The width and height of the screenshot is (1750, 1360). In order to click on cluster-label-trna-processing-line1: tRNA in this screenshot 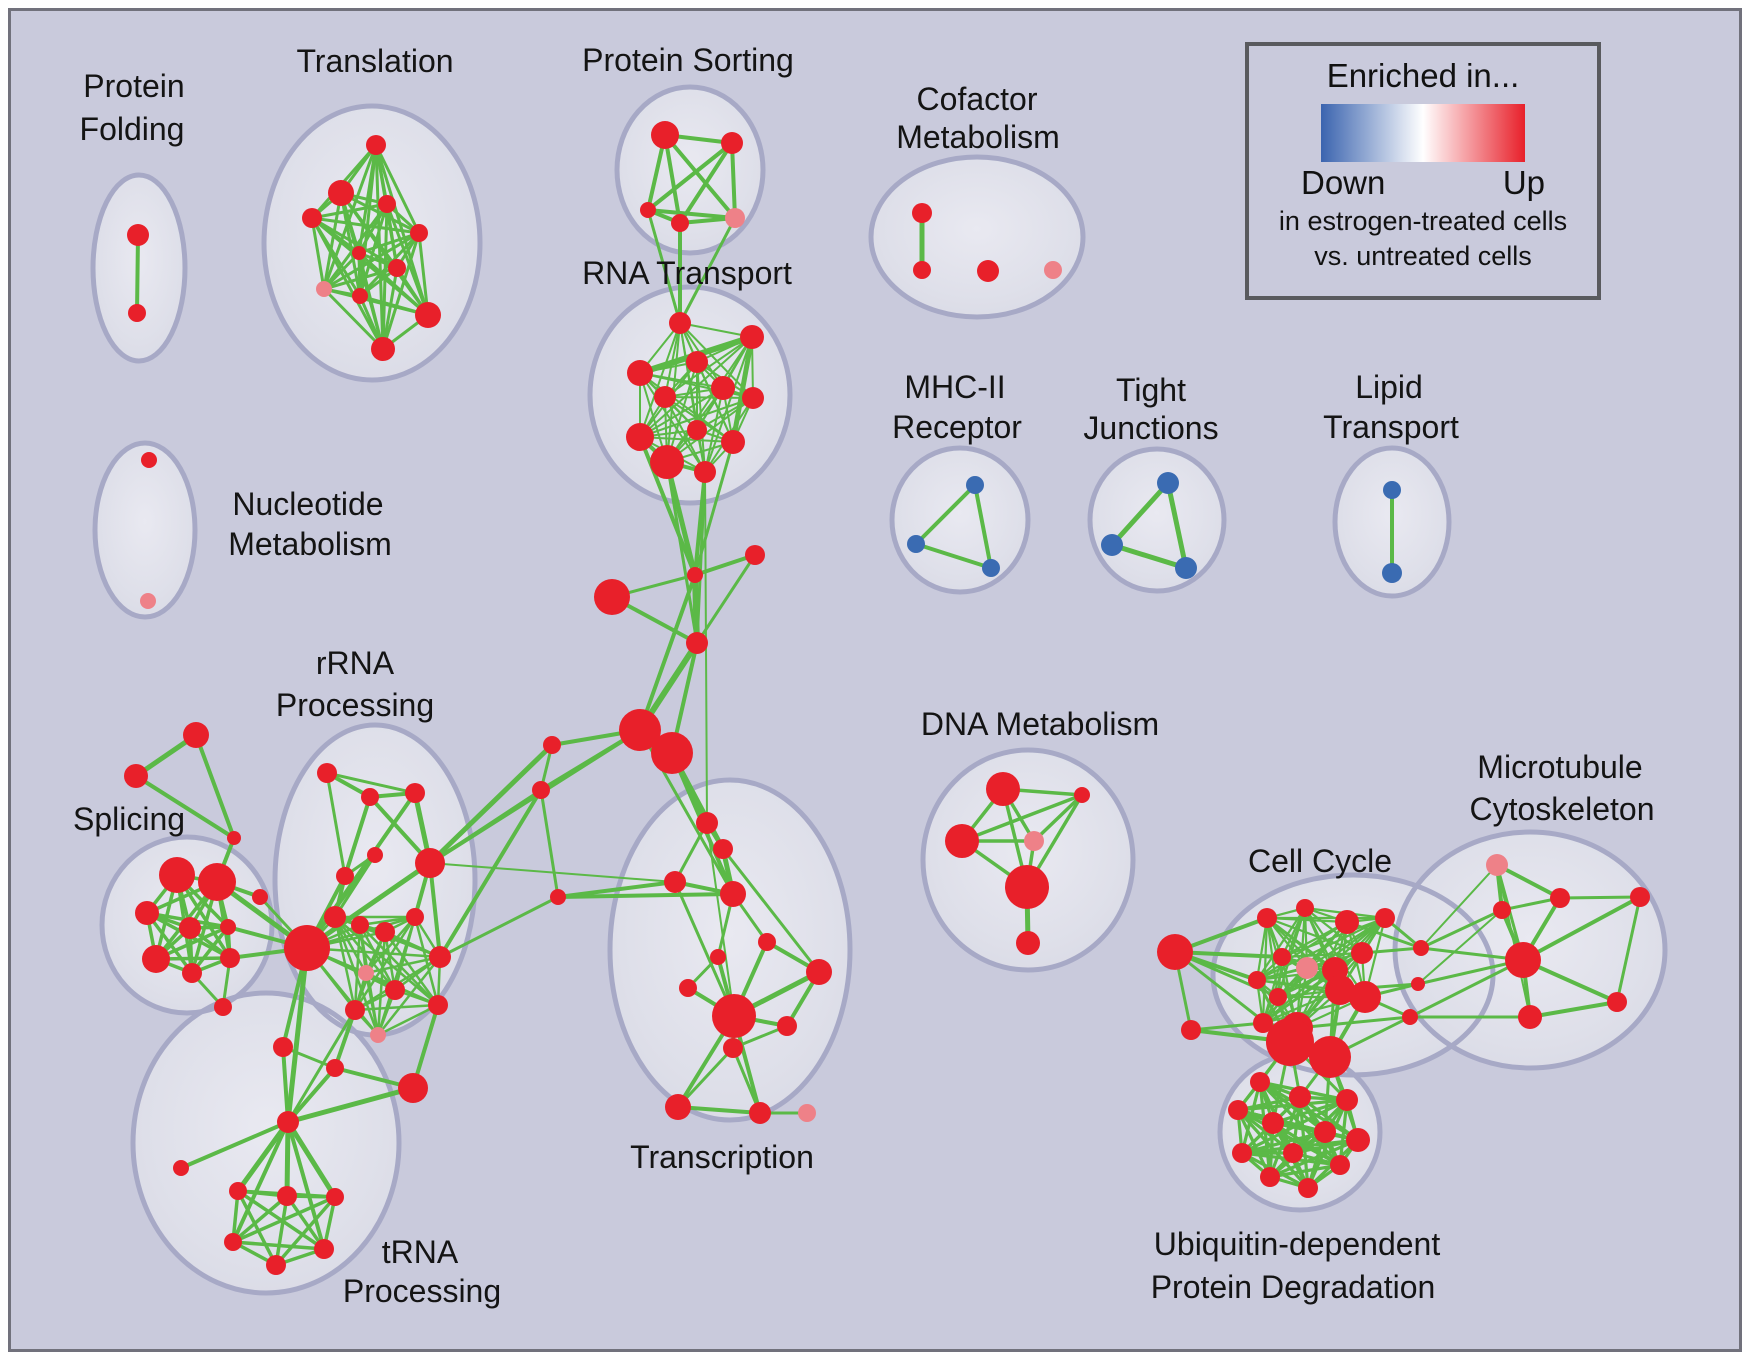, I will do `click(420, 1252)`.